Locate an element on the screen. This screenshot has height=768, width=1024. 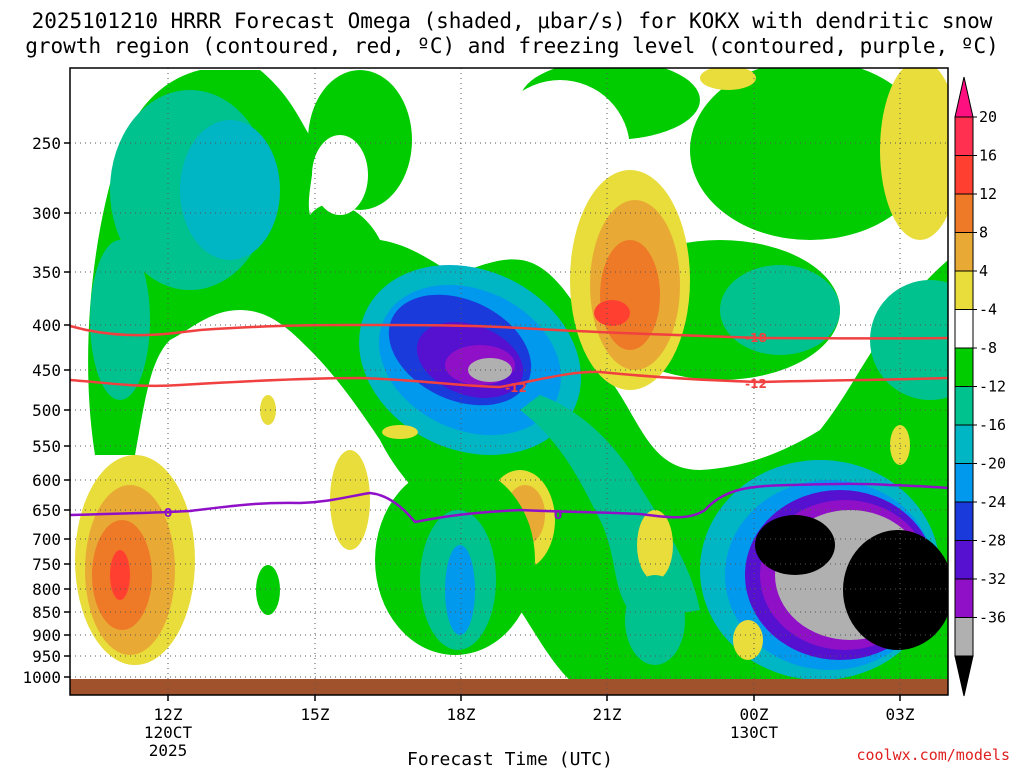
y-tick-label: 750 is located at coordinates (46, 564).